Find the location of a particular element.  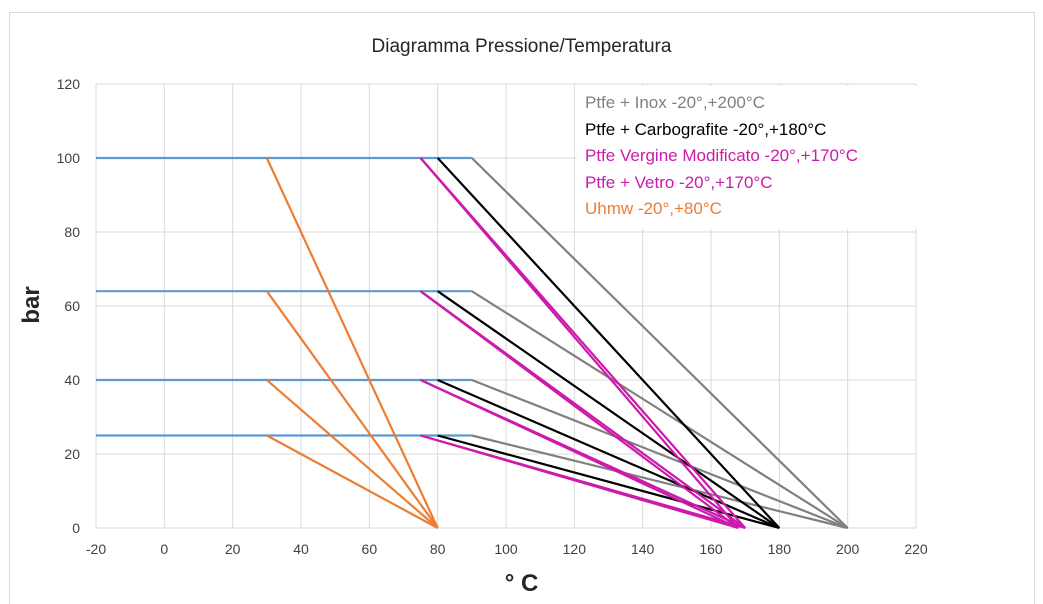

y-tick-label: 80 is located at coordinates (72, 232).